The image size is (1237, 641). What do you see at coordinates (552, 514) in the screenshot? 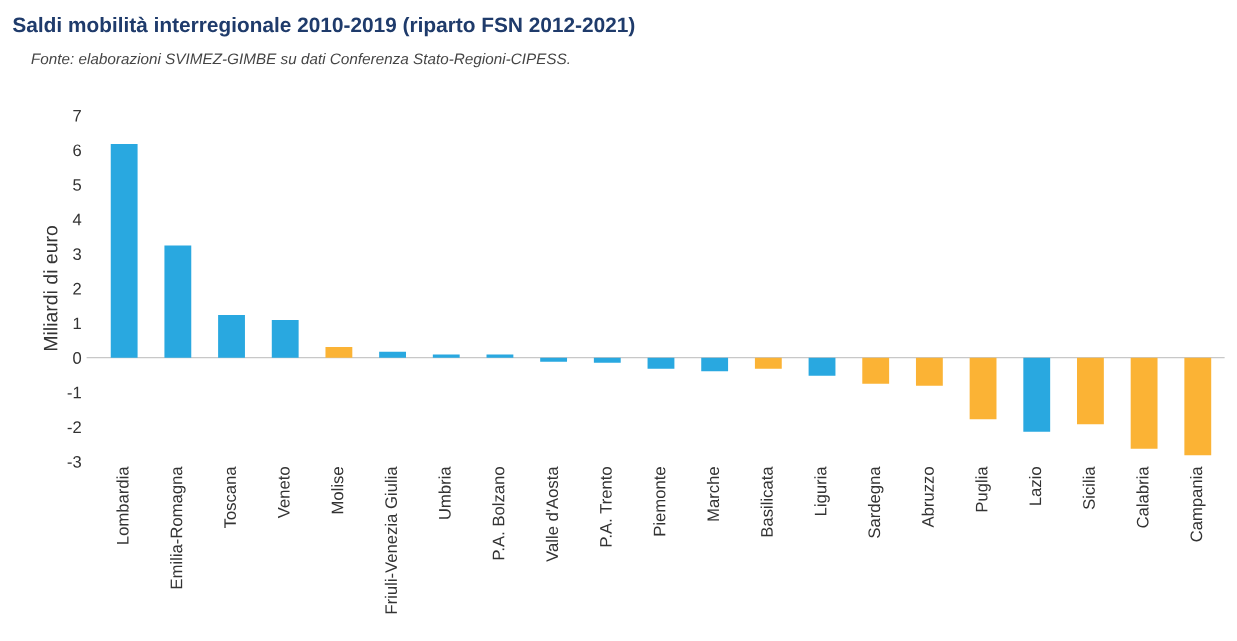
I see `x-tick-label: Valle d'Aosta` at bounding box center [552, 514].